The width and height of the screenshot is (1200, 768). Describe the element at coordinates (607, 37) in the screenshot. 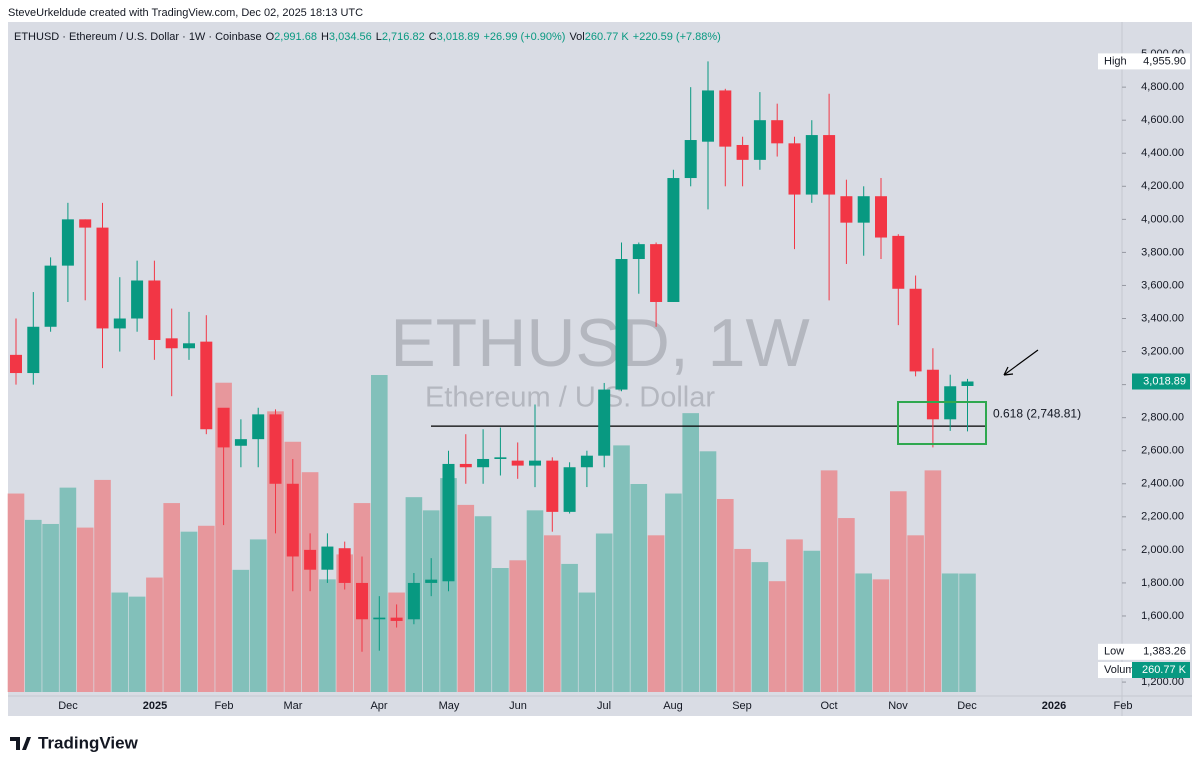

I see `legend-item: 260.77 K` at that location.